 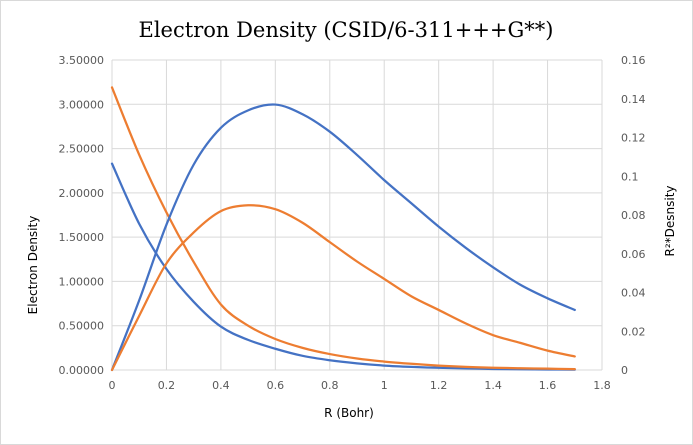 I want to click on x-tick-label: 1.2, so click(x=439, y=385).